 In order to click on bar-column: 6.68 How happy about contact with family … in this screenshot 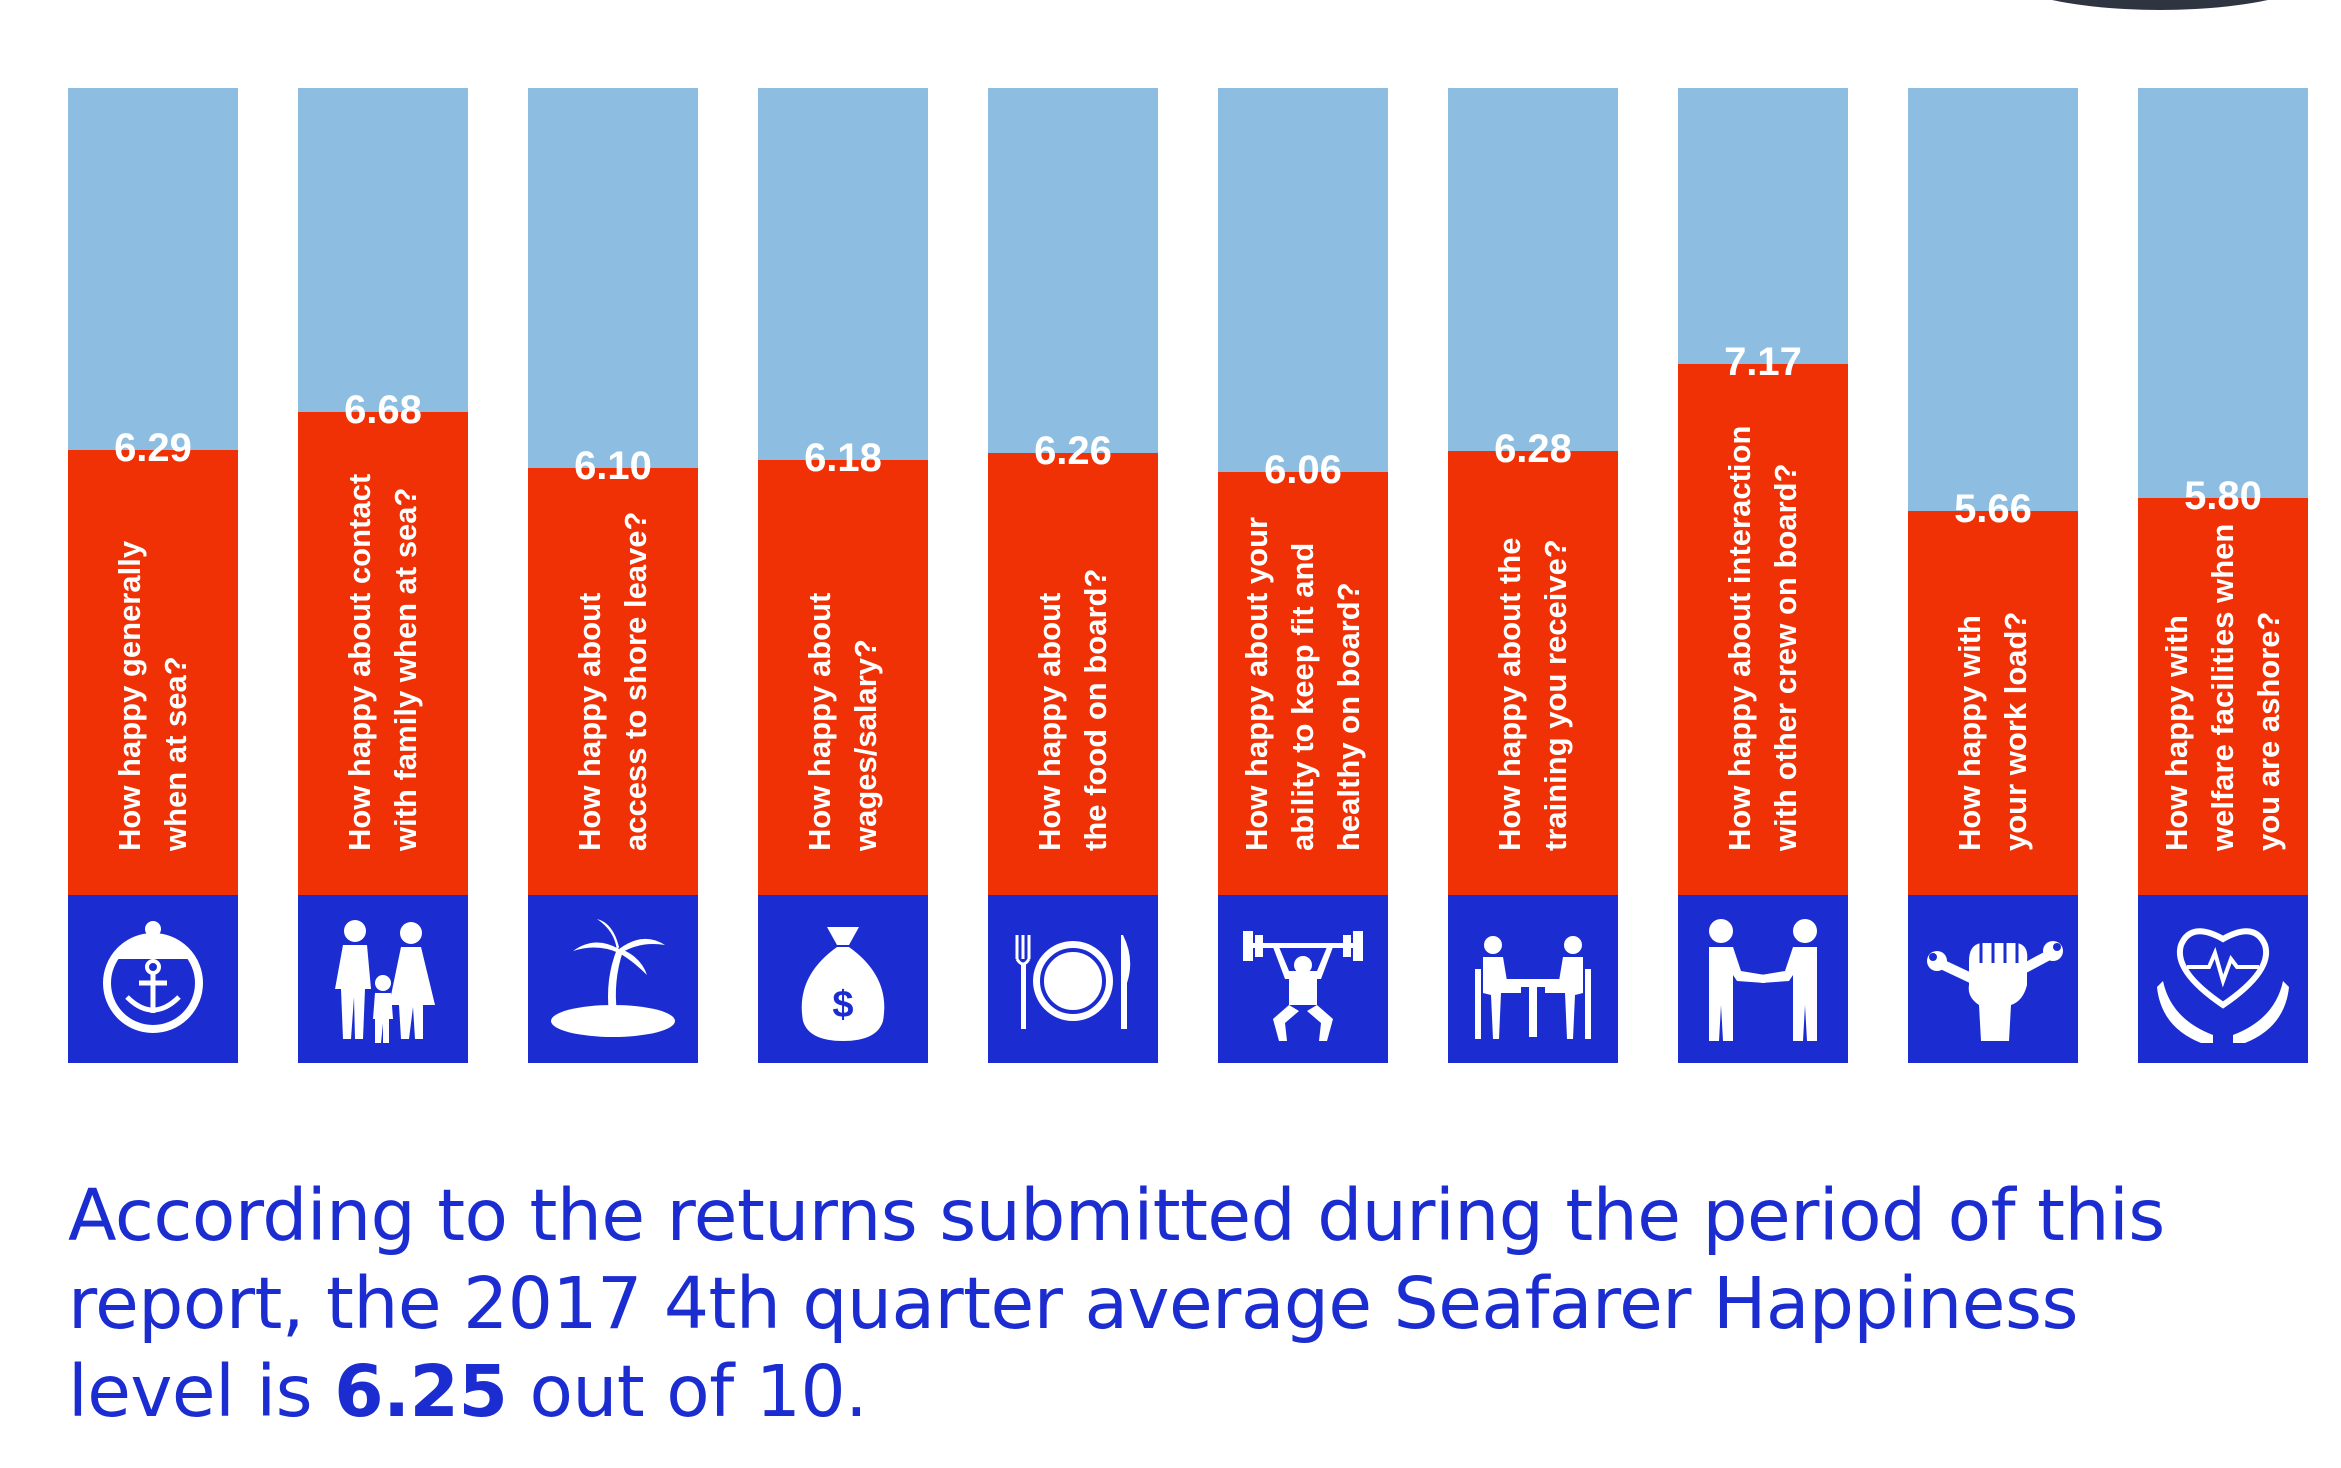, I will do `click(383, 575)`.